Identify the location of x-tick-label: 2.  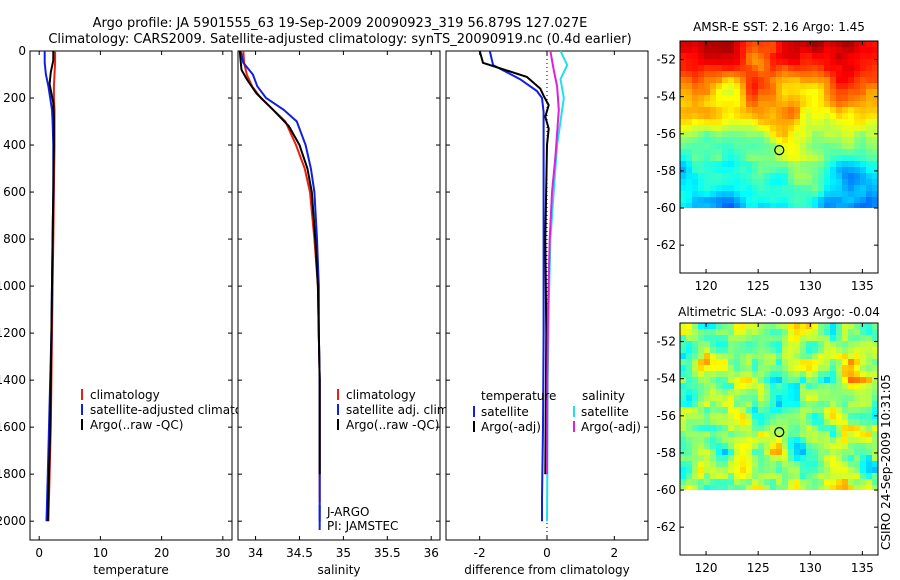
(615, 553).